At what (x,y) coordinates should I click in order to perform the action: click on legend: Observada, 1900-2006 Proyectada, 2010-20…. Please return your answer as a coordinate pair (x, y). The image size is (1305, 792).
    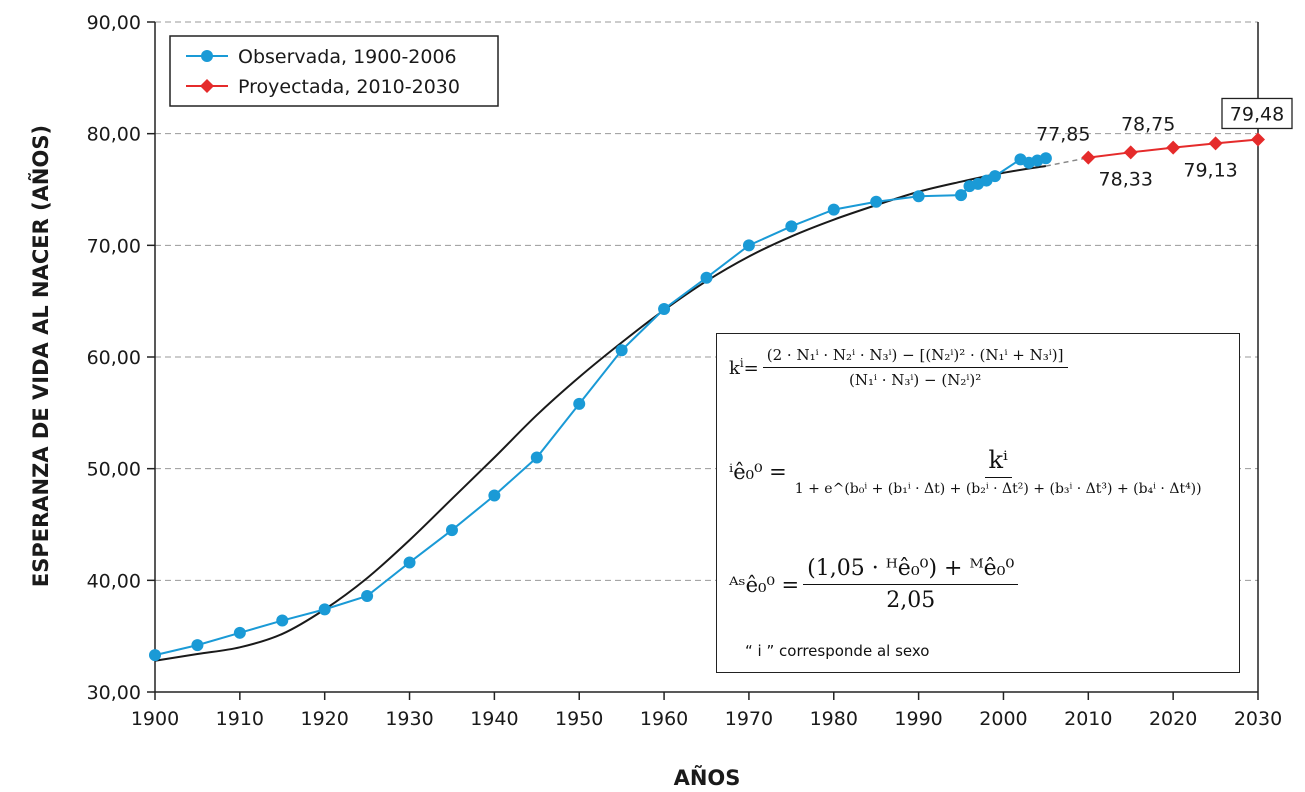
    Looking at the image, I should click on (334, 71).